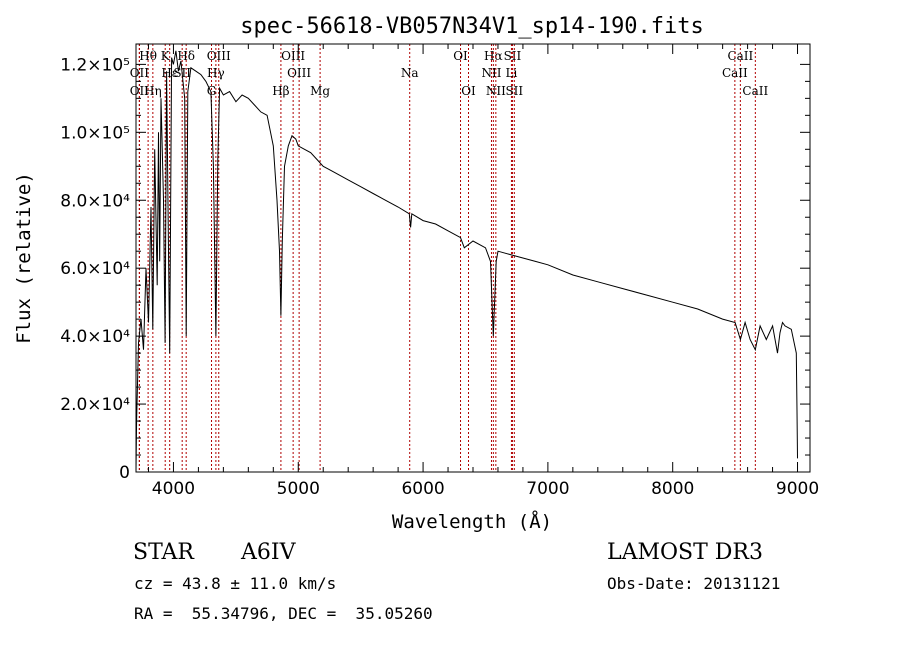 This screenshot has width=900, height=649. I want to click on survey-name: LAMOST DR3, so click(685, 552).